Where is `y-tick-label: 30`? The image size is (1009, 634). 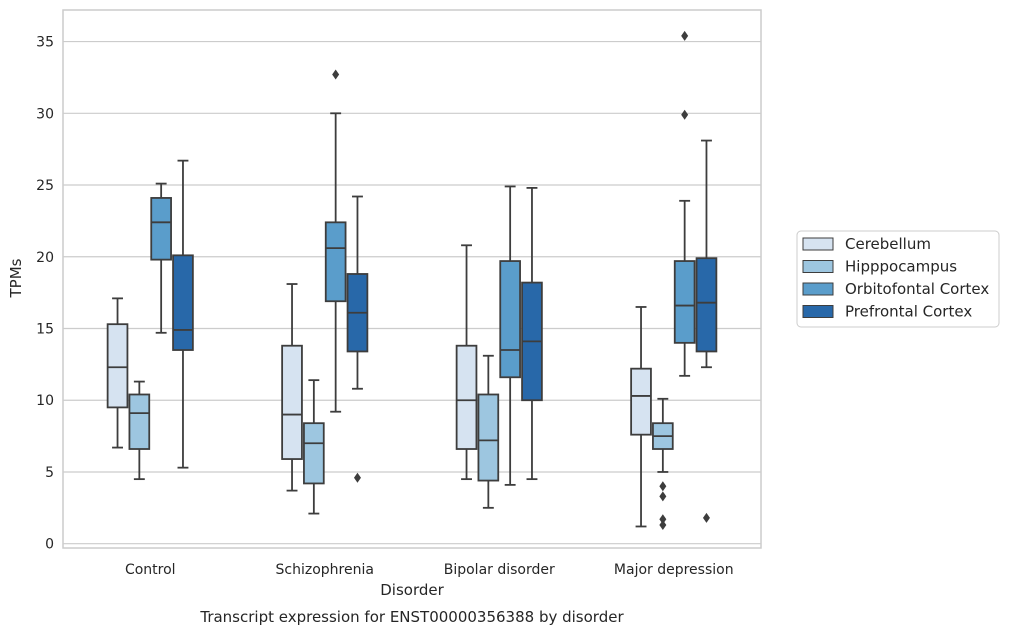 y-tick-label: 30 is located at coordinates (45, 114).